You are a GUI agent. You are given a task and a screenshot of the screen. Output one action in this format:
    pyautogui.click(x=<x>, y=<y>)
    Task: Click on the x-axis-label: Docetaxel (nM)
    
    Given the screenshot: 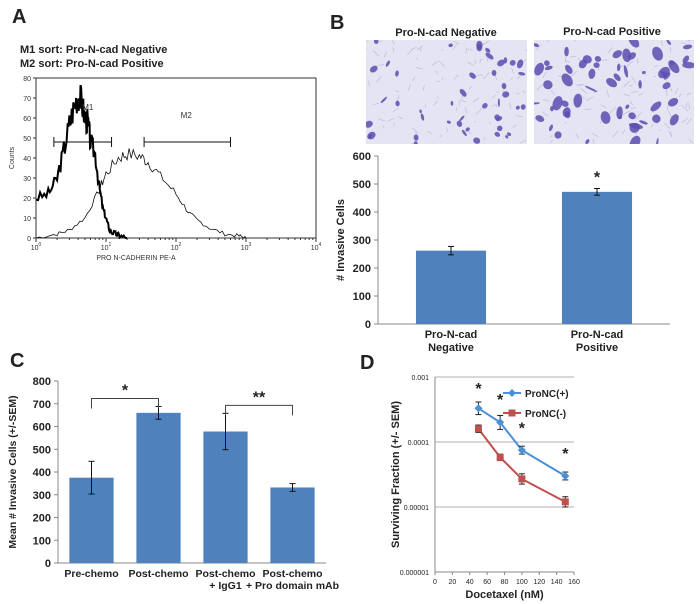 What is the action you would take?
    pyautogui.click(x=504, y=595)
    